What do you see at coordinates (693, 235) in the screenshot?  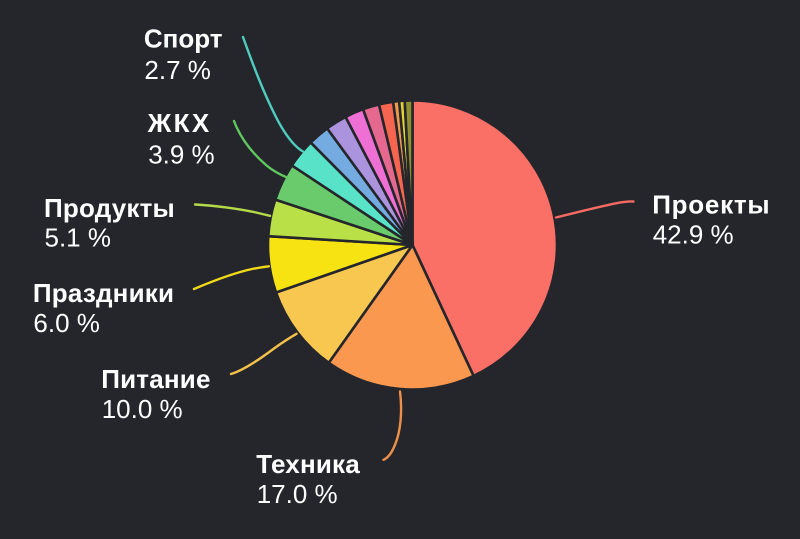 I see `svg-text: 42.9 %` at bounding box center [693, 235].